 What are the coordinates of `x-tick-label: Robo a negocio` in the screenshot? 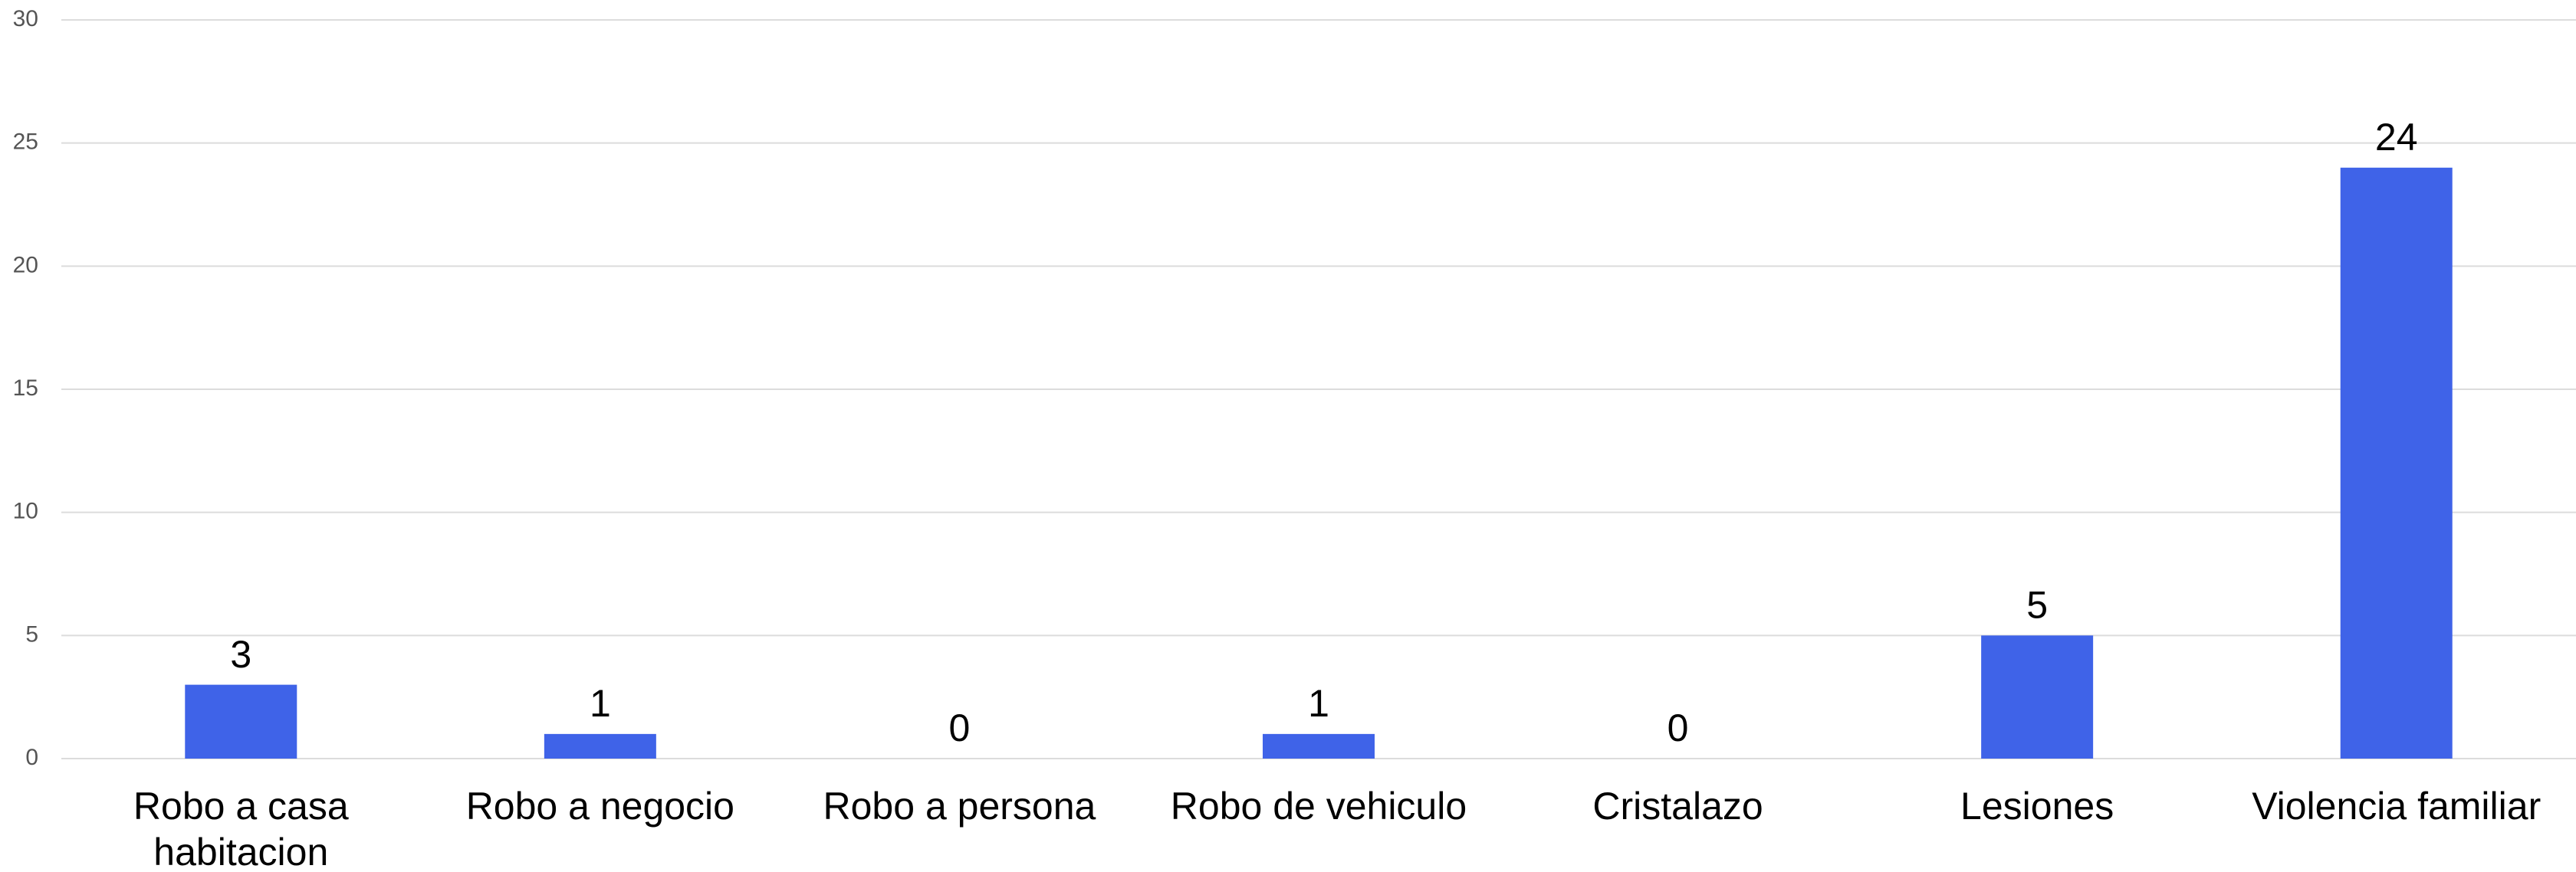 It's located at (600, 806).